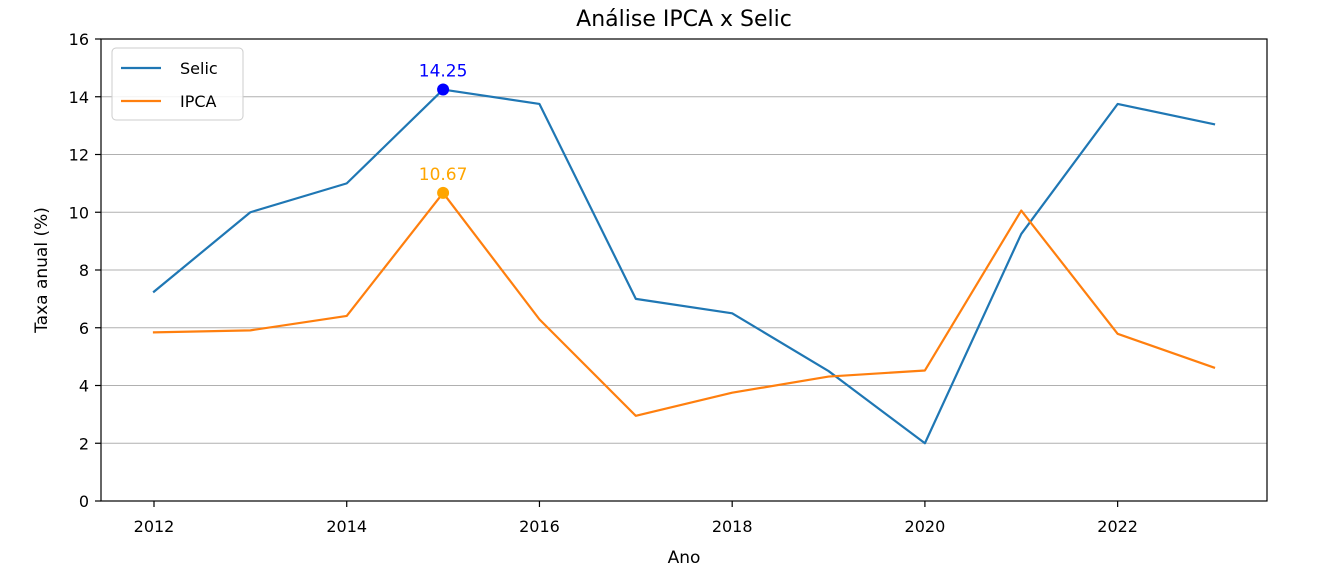 Image resolution: width=1330 pixels, height=579 pixels. What do you see at coordinates (79, 155) in the screenshot?
I see `y-tick-label: 12` at bounding box center [79, 155].